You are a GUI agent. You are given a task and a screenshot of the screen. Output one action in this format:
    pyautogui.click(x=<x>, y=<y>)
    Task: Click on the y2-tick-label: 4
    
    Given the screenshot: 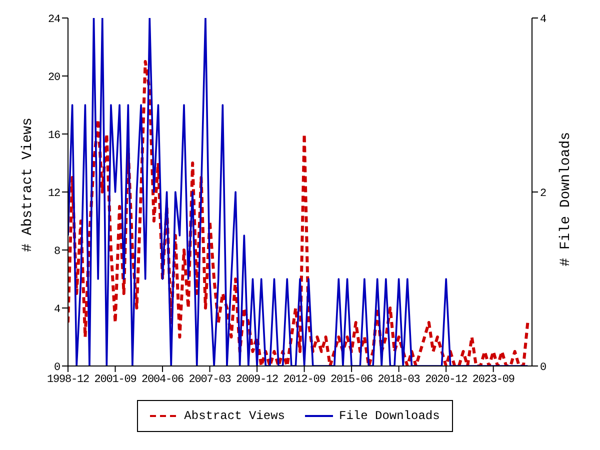 What is the action you would take?
    pyautogui.click(x=543, y=20)
    